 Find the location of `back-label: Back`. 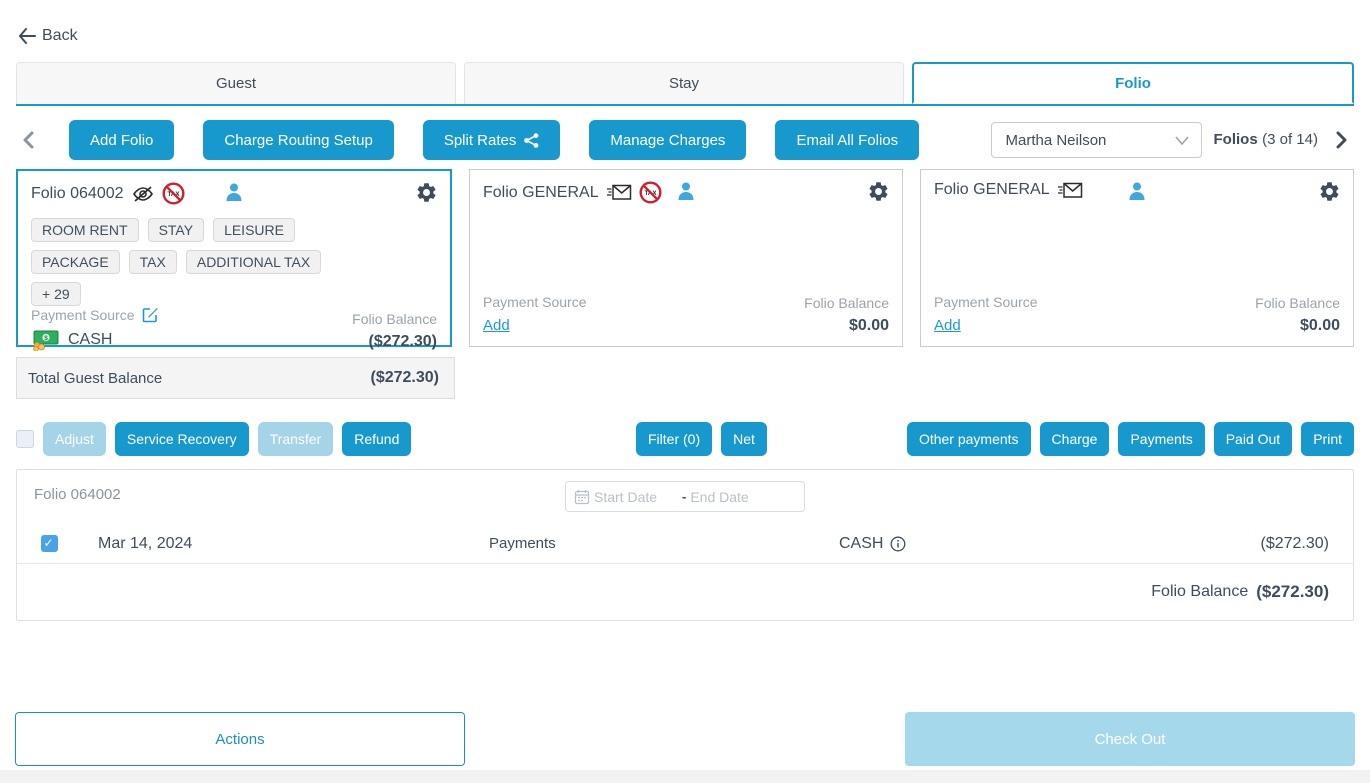

back-label: Back is located at coordinates (60, 35).